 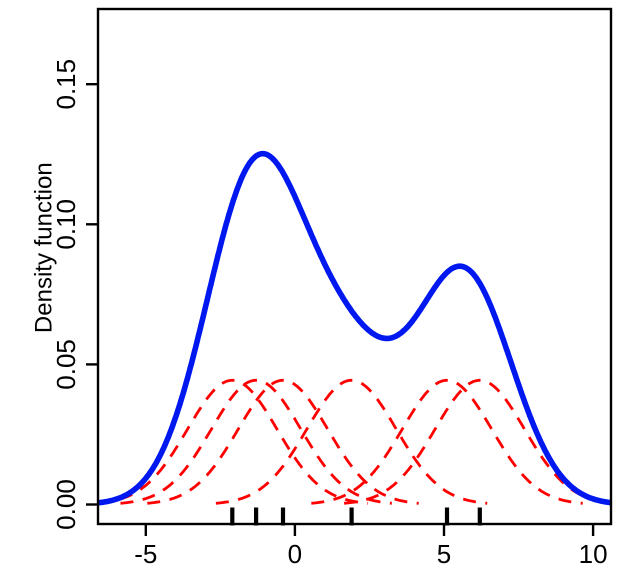 I want to click on svg-text: 0.05, so click(x=66, y=364).